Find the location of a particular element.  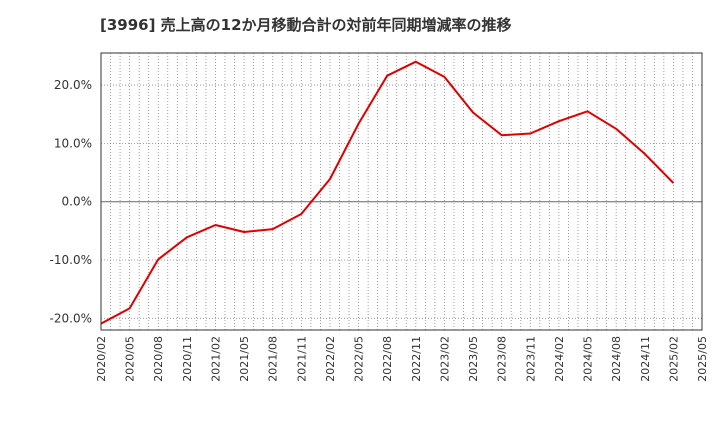

y-tick-label: -10.0% is located at coordinates (71, 260).